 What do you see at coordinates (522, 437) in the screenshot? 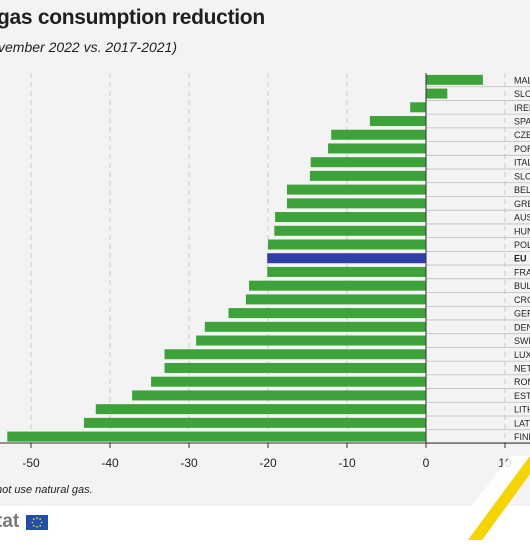
I see `category-label: FINL` at bounding box center [522, 437].